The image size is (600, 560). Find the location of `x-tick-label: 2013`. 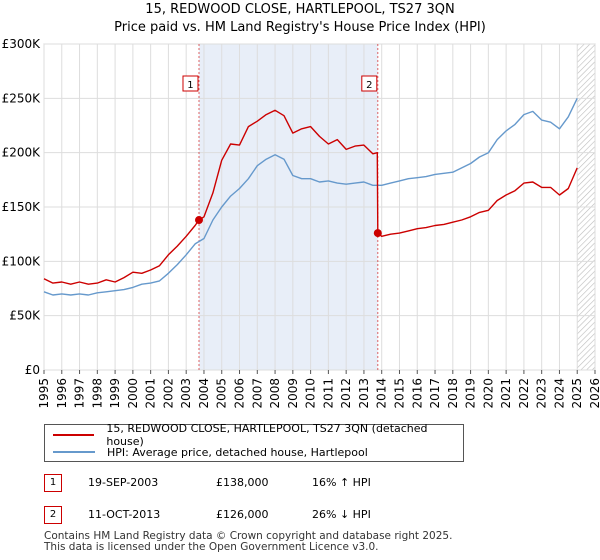

x-tick-label: 2013 is located at coordinates (364, 393).